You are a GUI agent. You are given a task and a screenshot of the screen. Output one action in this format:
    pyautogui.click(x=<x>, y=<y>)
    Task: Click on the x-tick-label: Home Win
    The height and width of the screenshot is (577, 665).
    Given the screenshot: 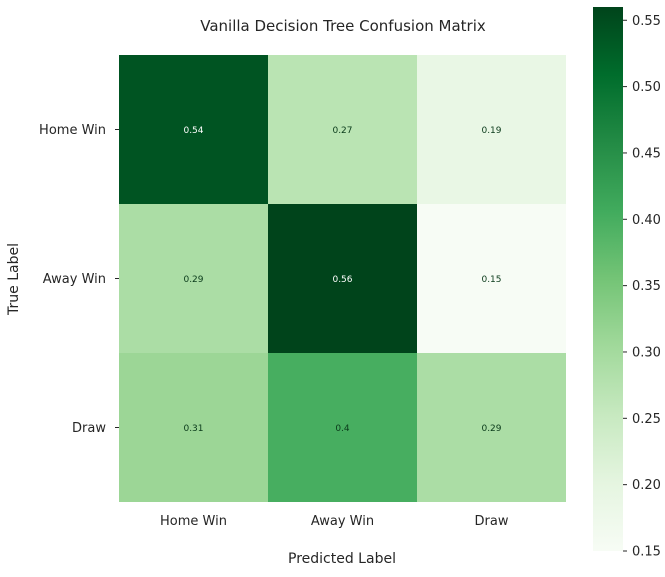 What is the action you would take?
    pyautogui.click(x=193, y=521)
    